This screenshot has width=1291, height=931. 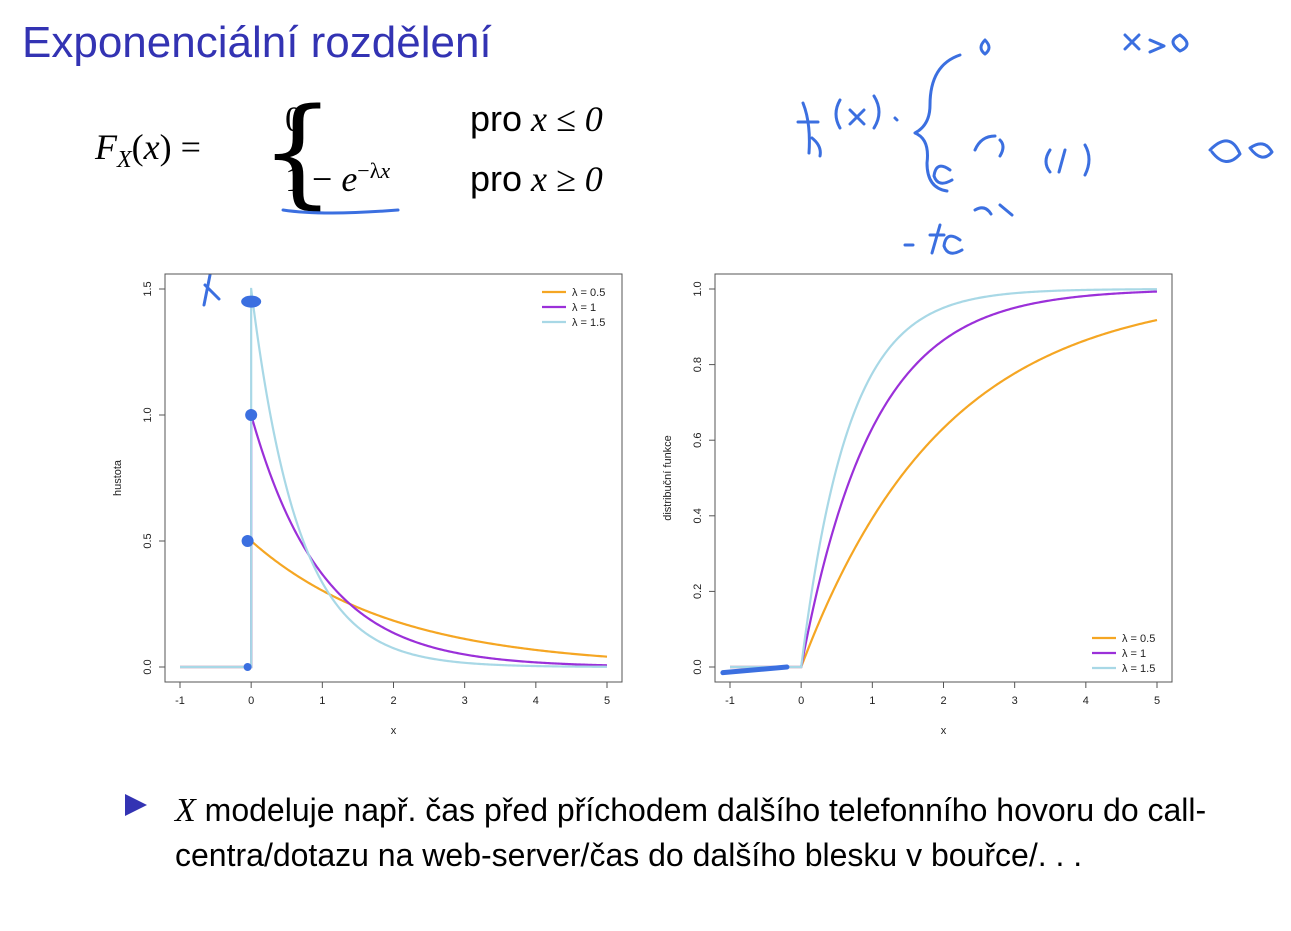 I want to click on formula-case1-value: 0, so click(x=294, y=119).